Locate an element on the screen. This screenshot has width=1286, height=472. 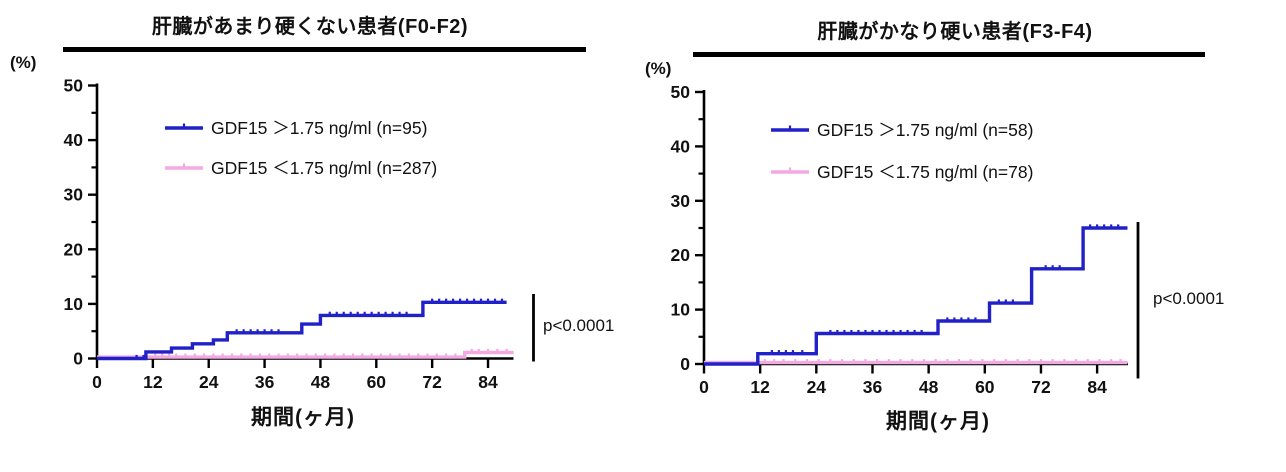
legend-label-gdf15-low: GDF15 ＜1.75 ng/ml (n=78) is located at coordinates (925, 172).